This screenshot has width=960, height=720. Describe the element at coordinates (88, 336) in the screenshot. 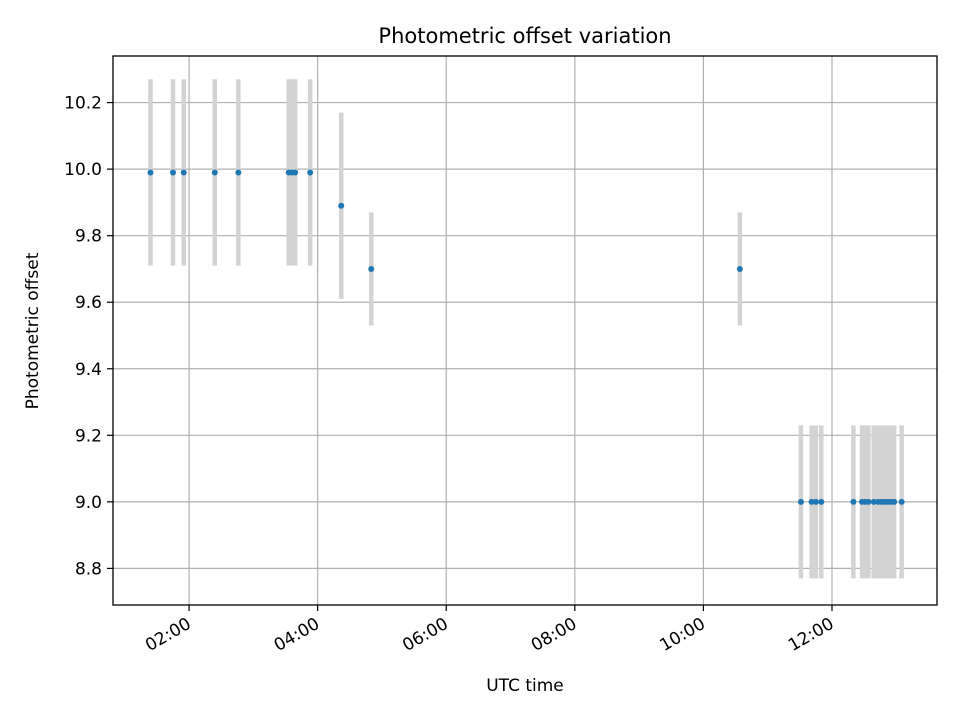

I see `y-axis-ticks: 8.8 9.0 9.2 9.4 9.6 9.8 10.0 10.2` at that location.